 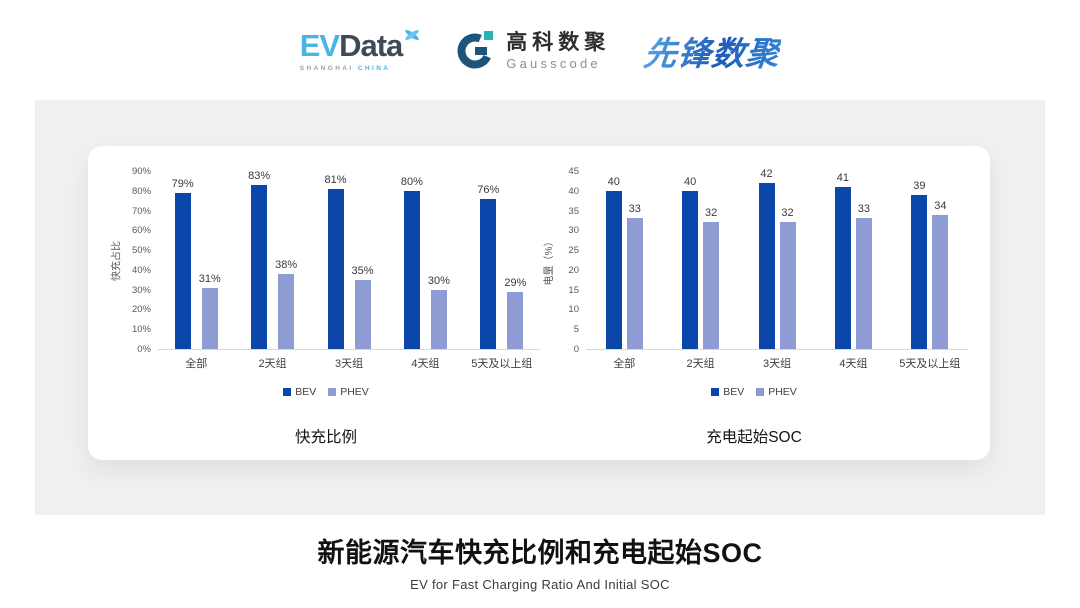 I want to click on bar-group: 79% 31%, so click(x=196, y=260).